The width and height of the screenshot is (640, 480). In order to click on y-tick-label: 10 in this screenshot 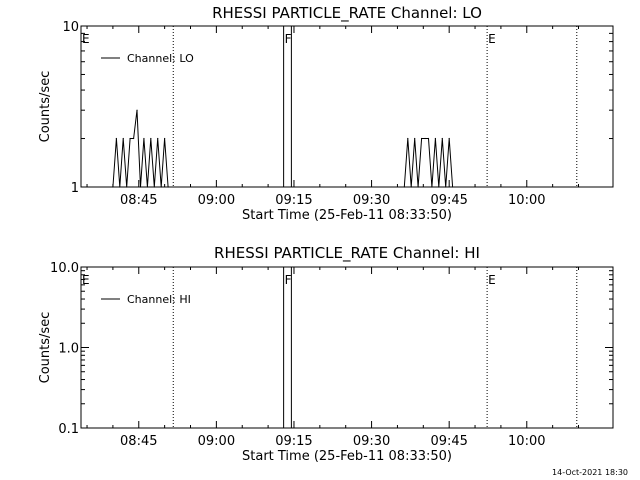, I will do `click(70, 27)`.